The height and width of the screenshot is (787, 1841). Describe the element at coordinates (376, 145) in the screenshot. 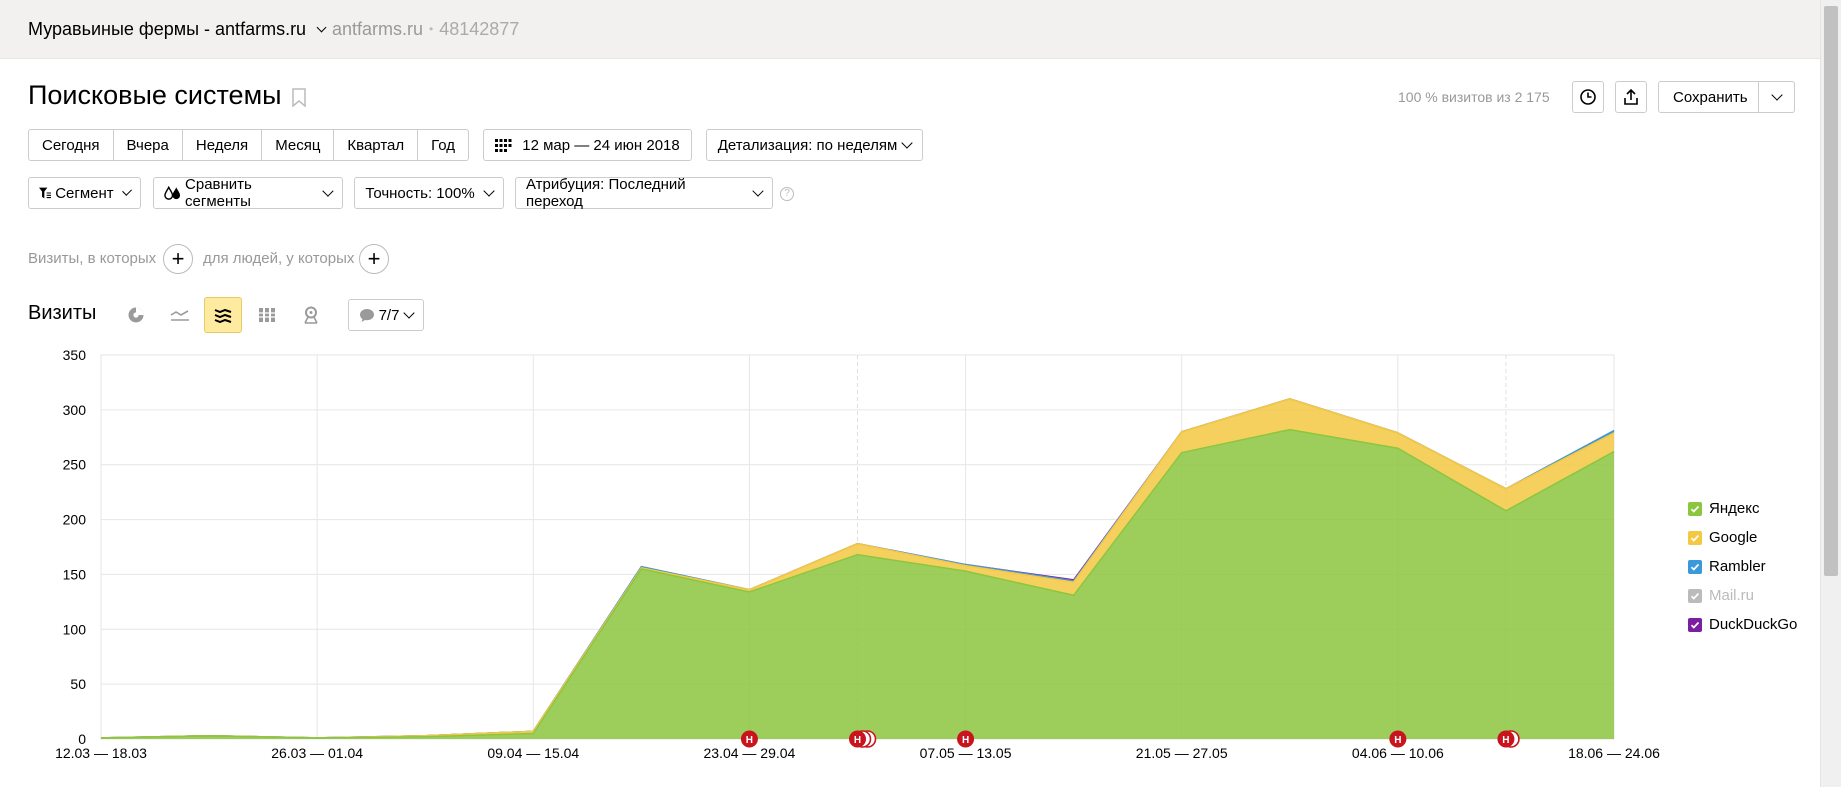

I see `period-quarter: Квартал` at that location.